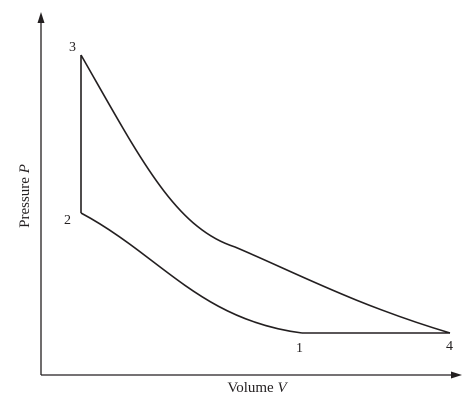  Describe the element at coordinates (449, 346) in the screenshot. I see `state-label-4: 4` at that location.